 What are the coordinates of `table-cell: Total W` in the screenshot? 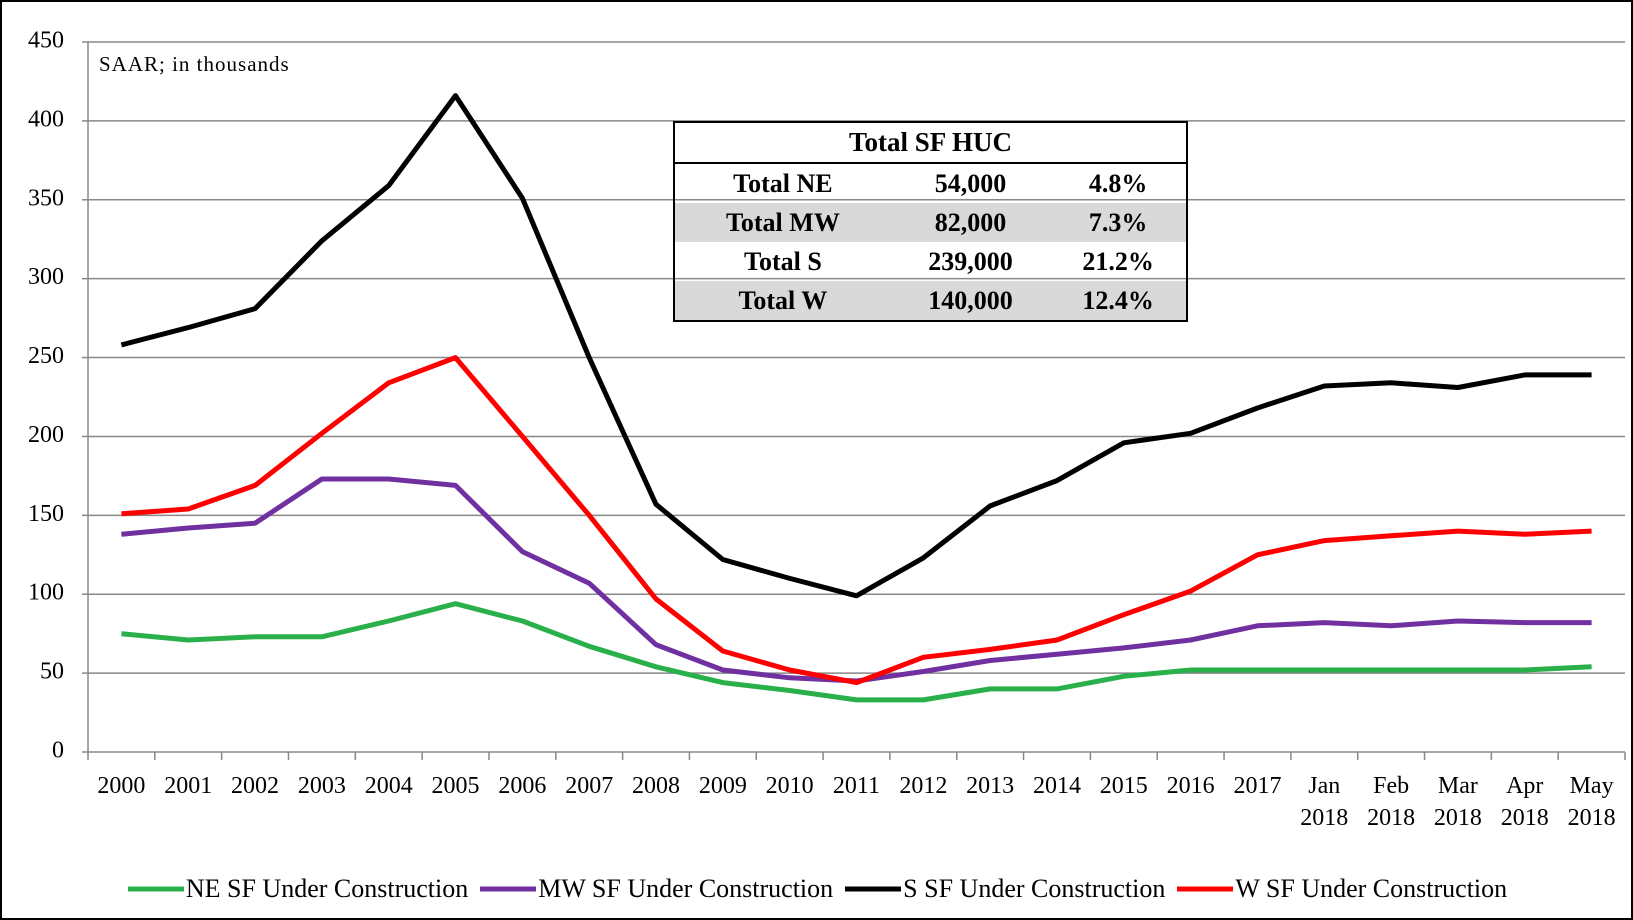 It's located at (782, 301).